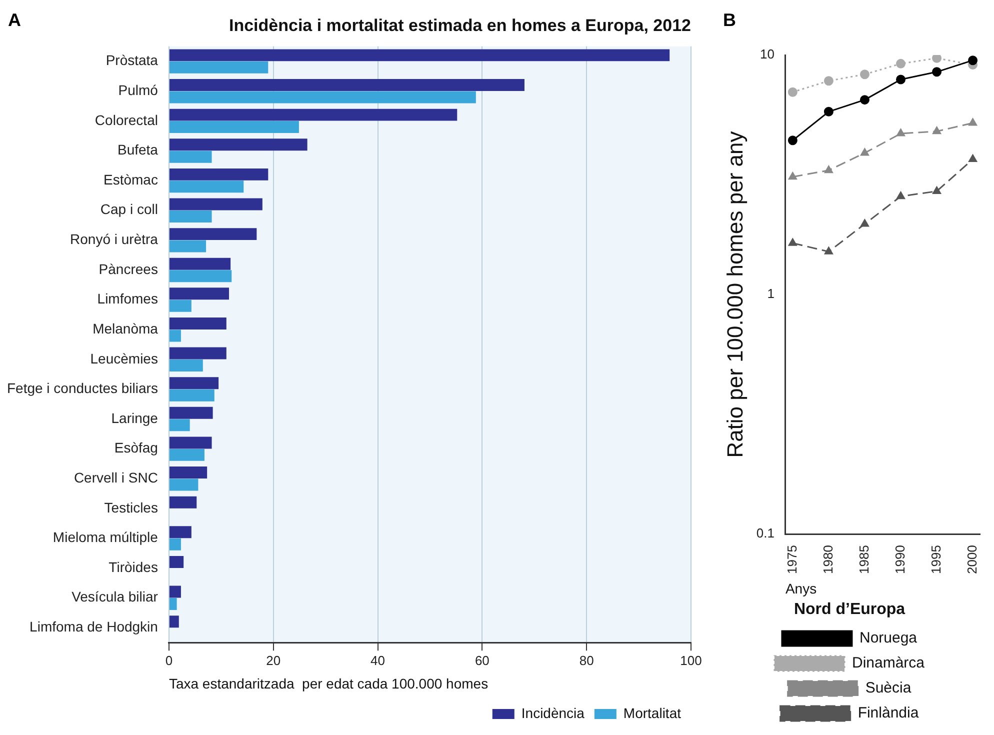  Describe the element at coordinates (553, 712) in the screenshot. I see `legend-label: Incidència` at that location.